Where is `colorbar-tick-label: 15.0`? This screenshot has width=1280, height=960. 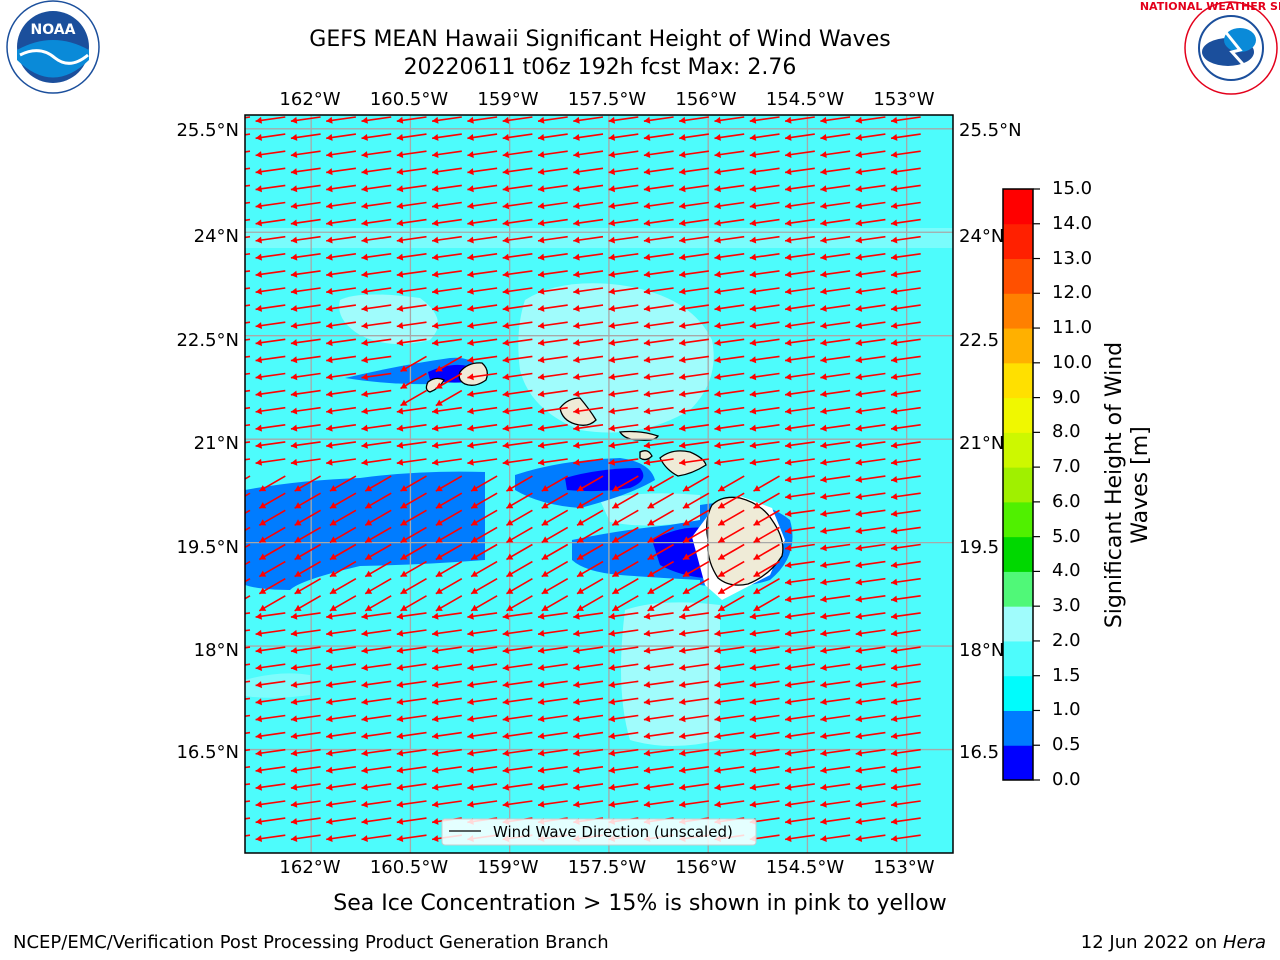 colorbar-tick-label: 15.0 is located at coordinates (1072, 188).